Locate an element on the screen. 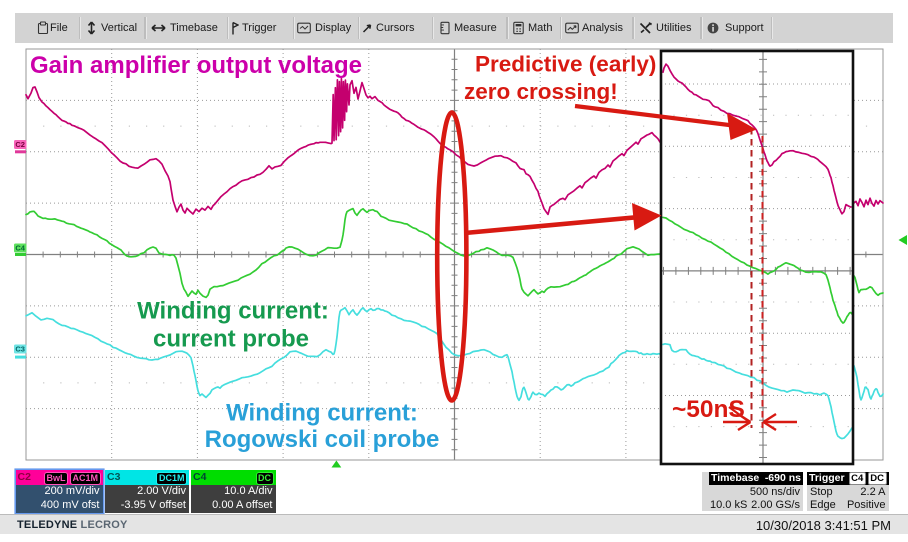 Image resolution: width=908 pixels, height=542 pixels. svg-text: current probe is located at coordinates (231, 339).